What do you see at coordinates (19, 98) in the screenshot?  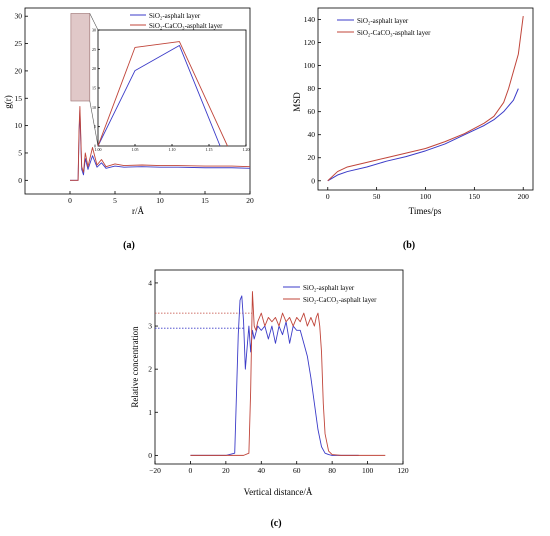 I see `a-ytick-label-3: 15` at bounding box center [19, 98].